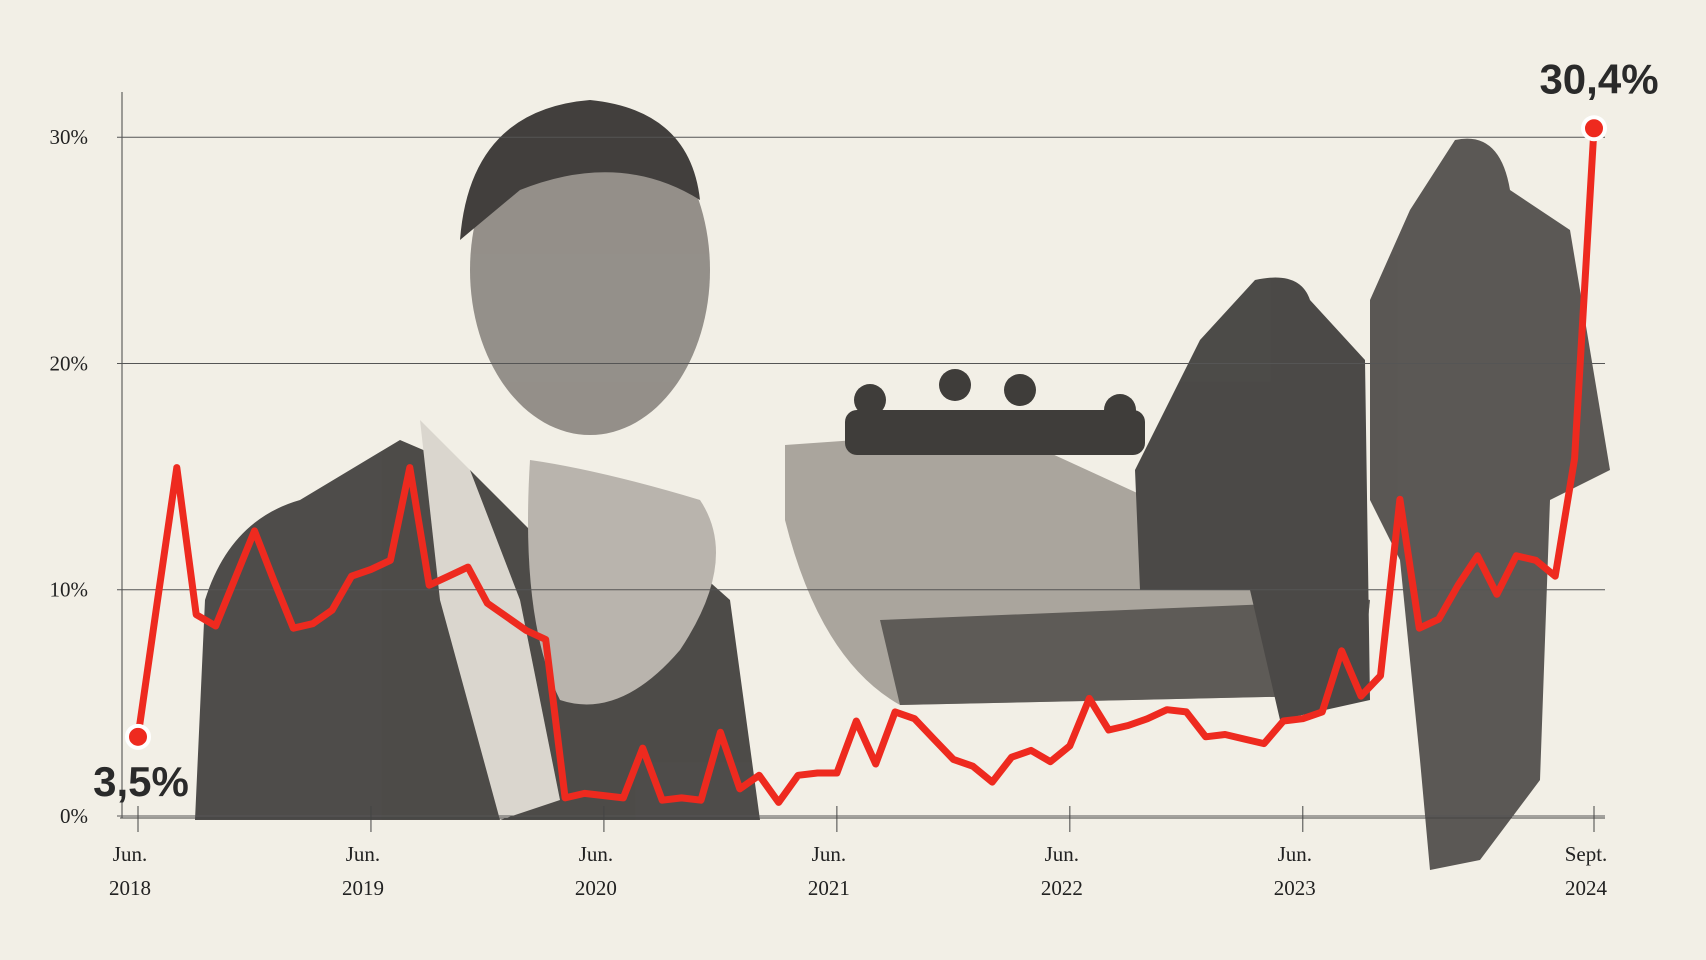  I want to click on photo-man-head, so click(590, 270).